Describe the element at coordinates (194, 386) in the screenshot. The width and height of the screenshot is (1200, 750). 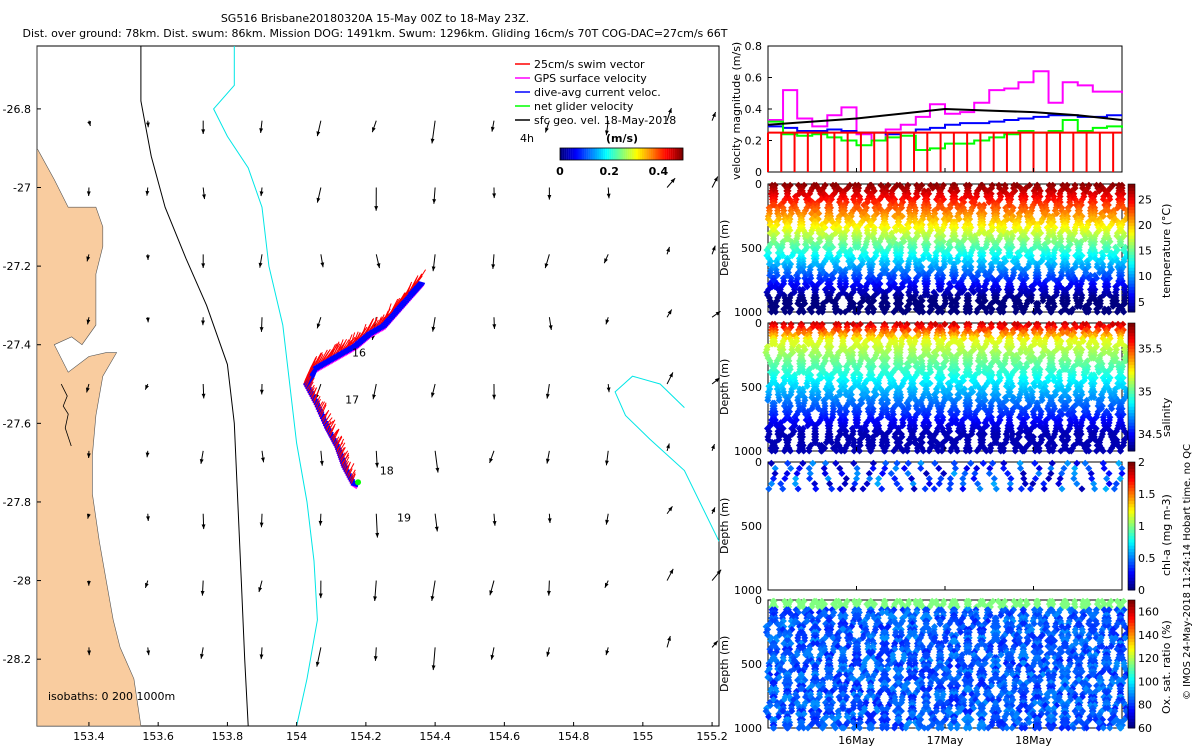
I see `isobath-200m` at that location.